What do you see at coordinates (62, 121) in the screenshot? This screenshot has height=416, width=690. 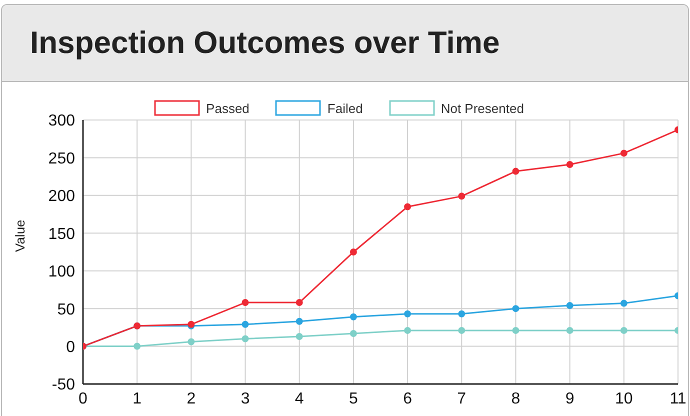 I see `y-tick-label: 300` at bounding box center [62, 121].